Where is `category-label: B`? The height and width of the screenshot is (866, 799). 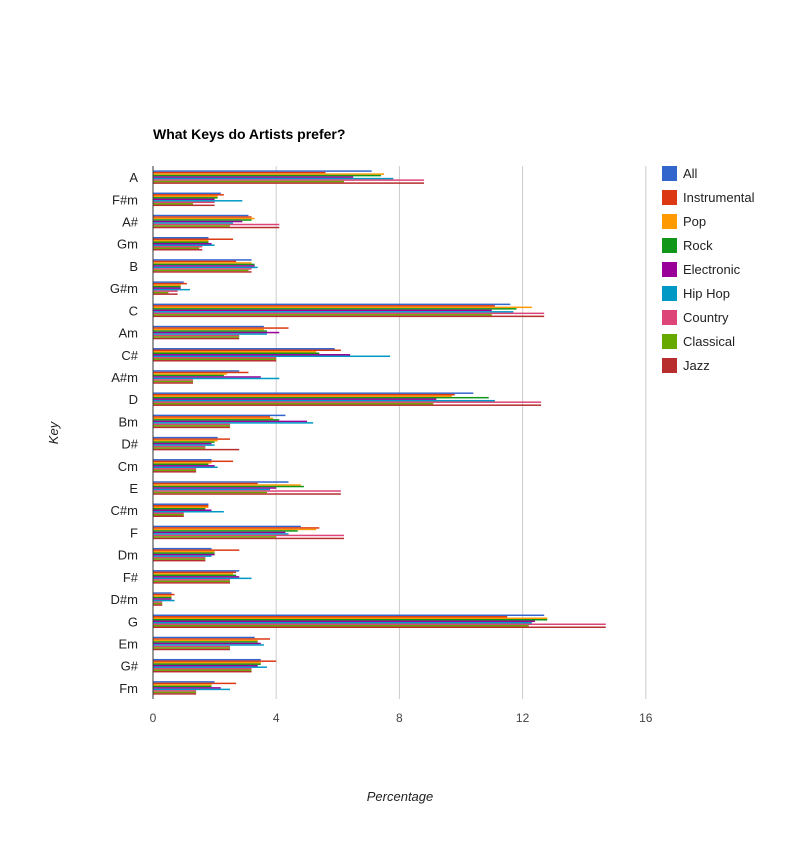
category-label: B is located at coordinates (133, 266).